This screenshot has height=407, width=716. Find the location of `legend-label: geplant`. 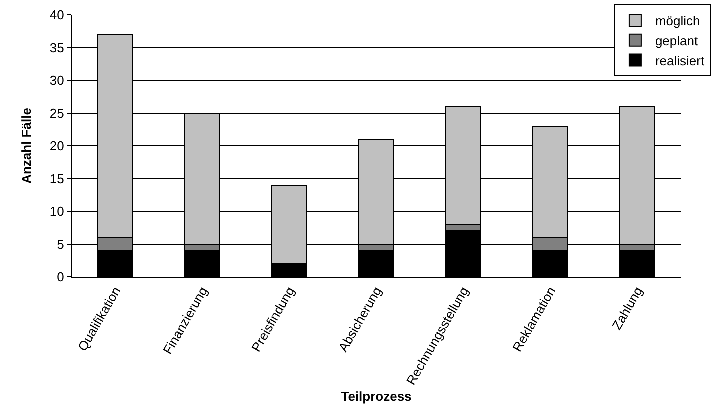

legend-label: geplant is located at coordinates (676, 40).